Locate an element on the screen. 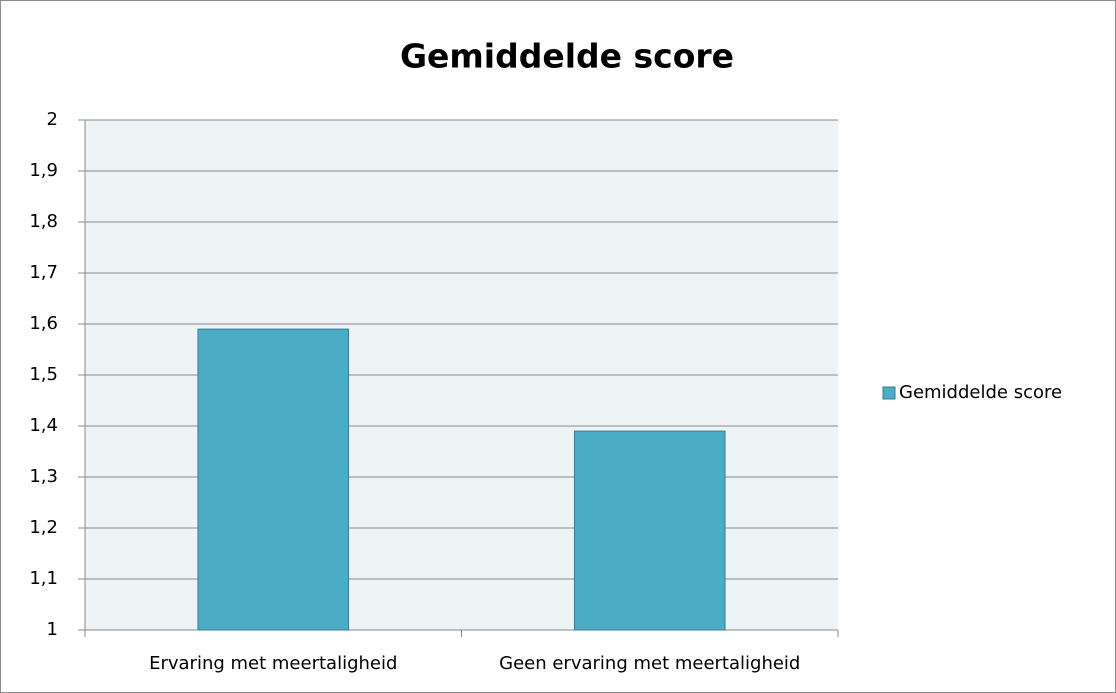 The image size is (1116, 693). y-tick-label: 1,3 is located at coordinates (43, 476).